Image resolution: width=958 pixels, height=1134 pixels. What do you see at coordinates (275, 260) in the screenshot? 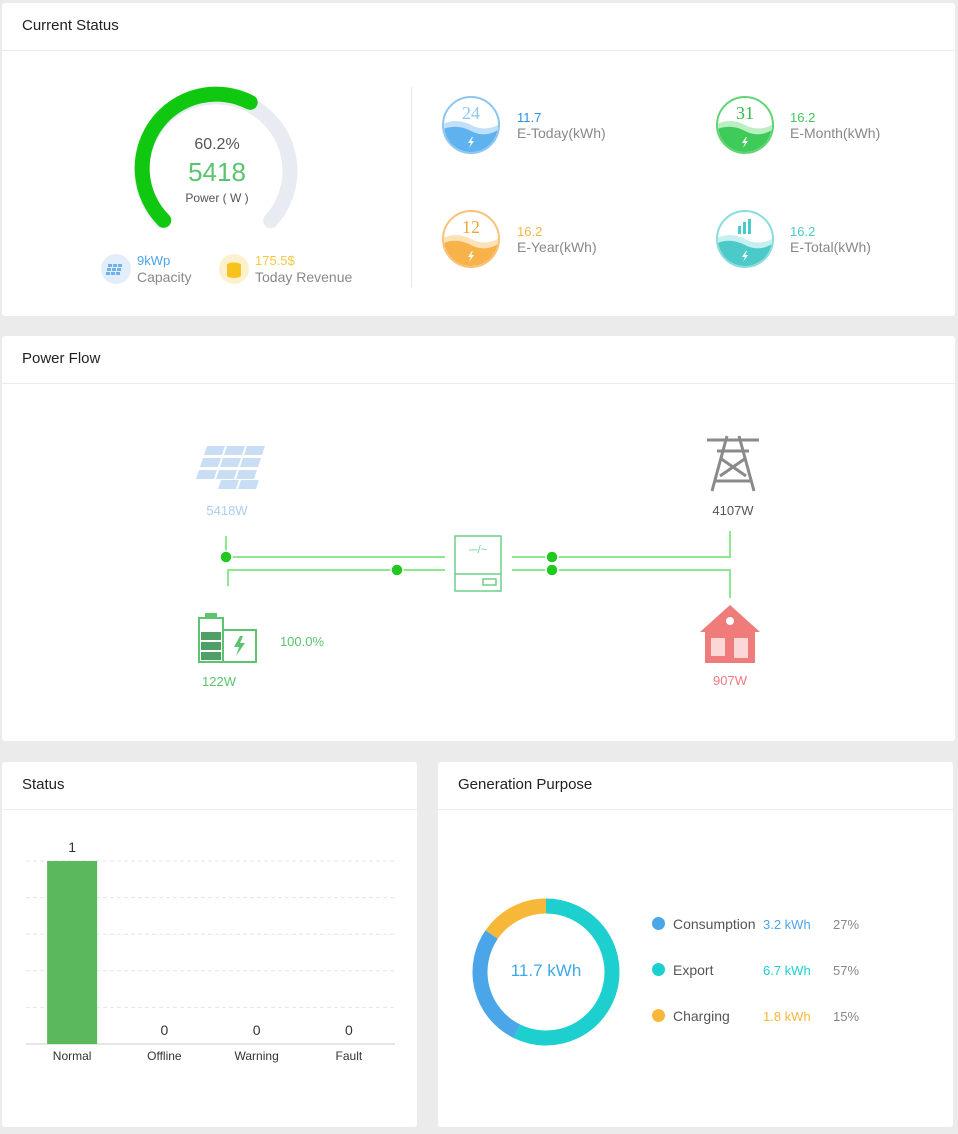
I see `revenue-value: 175.5$` at bounding box center [275, 260].